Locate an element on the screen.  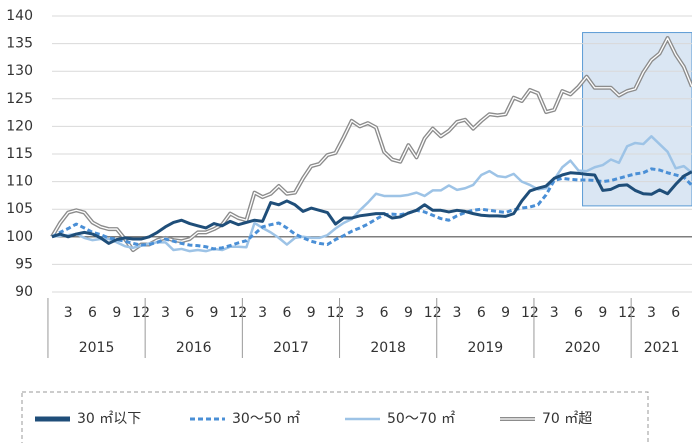
y-tick-label: 140 is located at coordinates (19, 16).